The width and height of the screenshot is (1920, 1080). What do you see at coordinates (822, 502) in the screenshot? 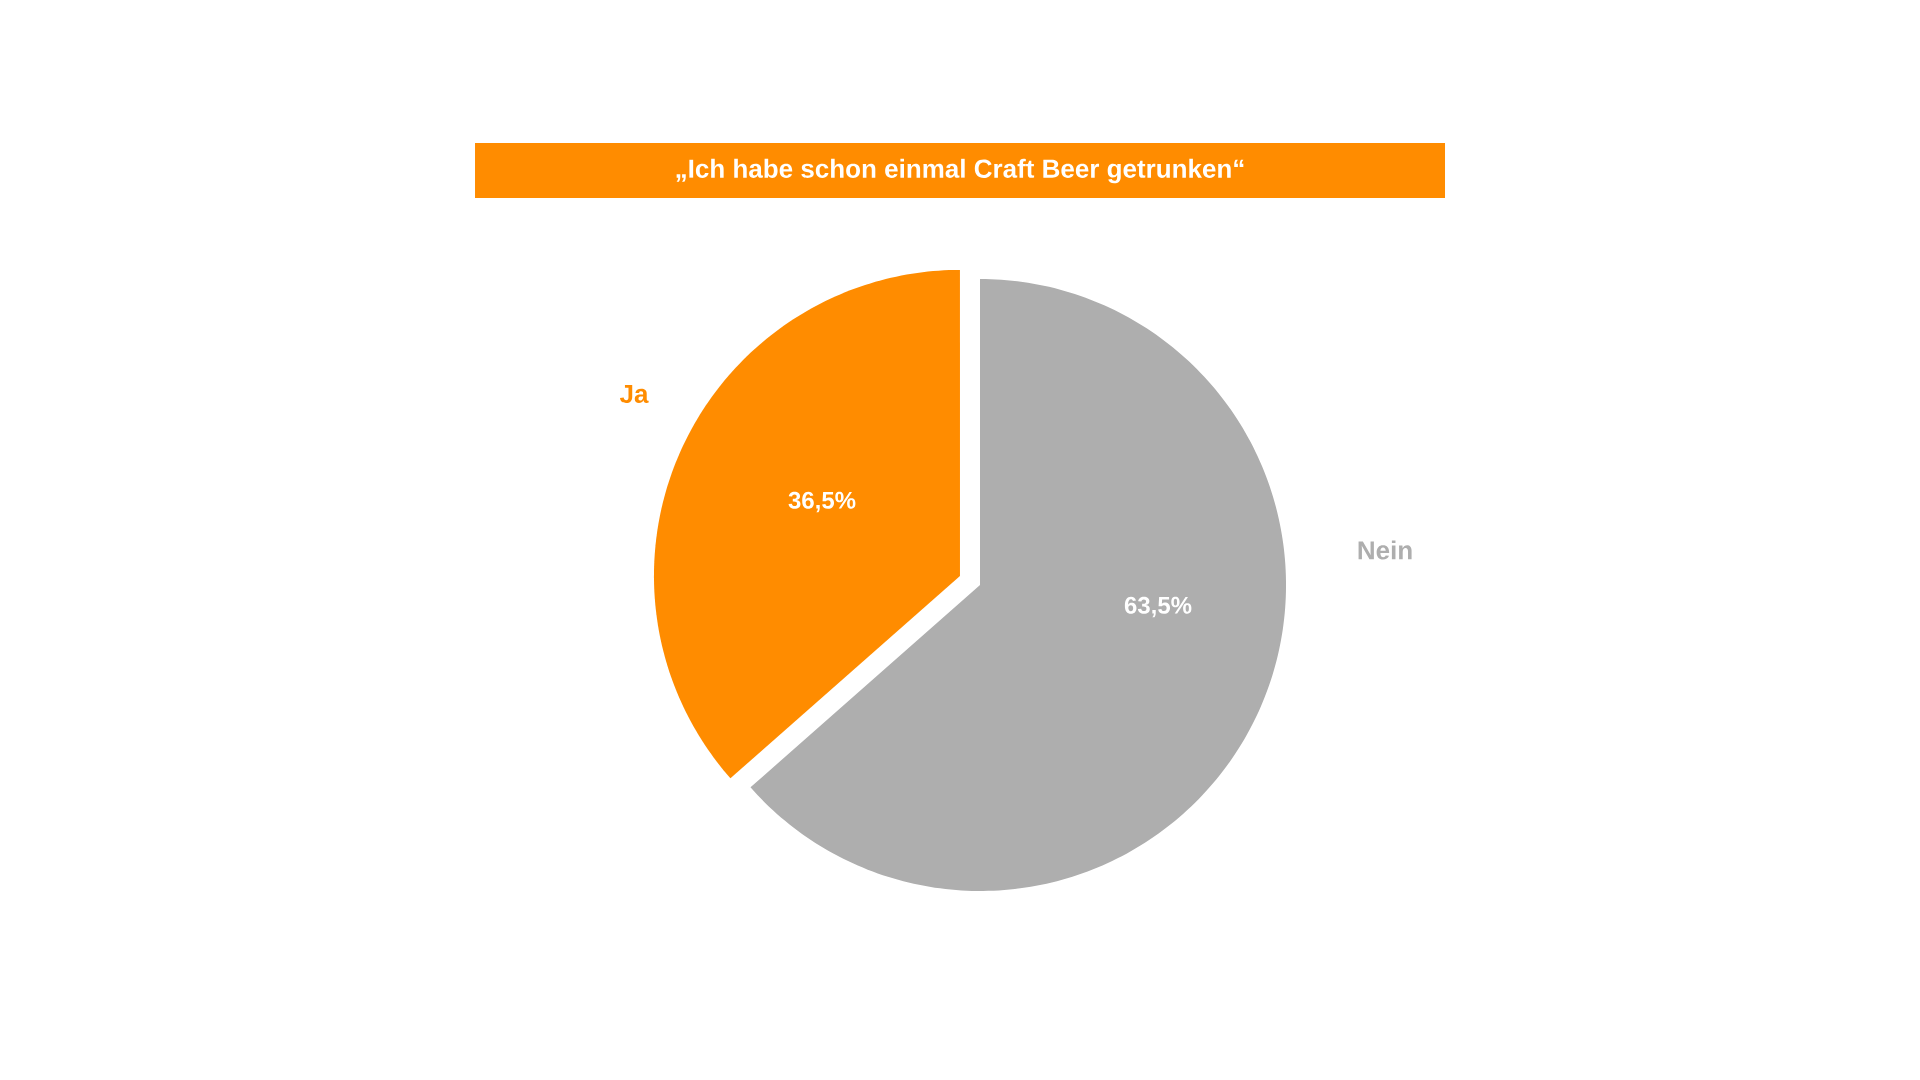
I see `data-label: 36,5%` at bounding box center [822, 502].